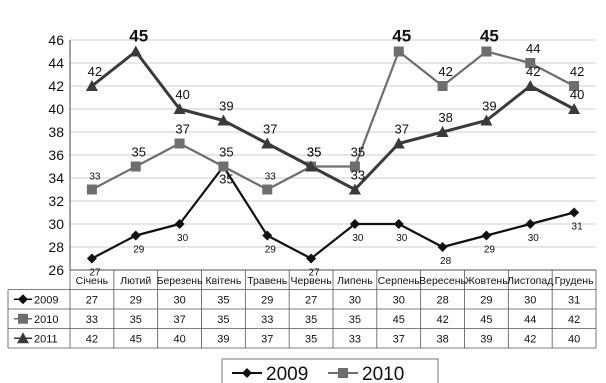 The height and width of the screenshot is (383, 606). What do you see at coordinates (486, 300) in the screenshot?
I see `table-cell: 29` at bounding box center [486, 300].